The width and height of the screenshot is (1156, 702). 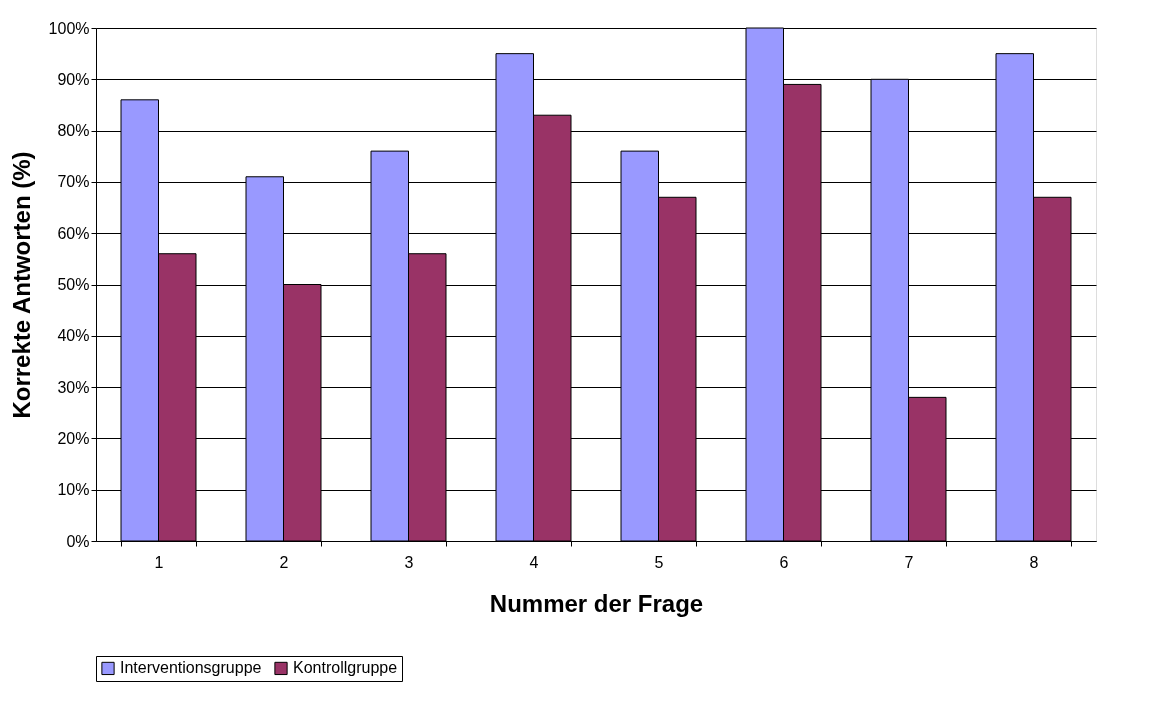 What do you see at coordinates (73, 284) in the screenshot?
I see `y-tick-label: 50%` at bounding box center [73, 284].